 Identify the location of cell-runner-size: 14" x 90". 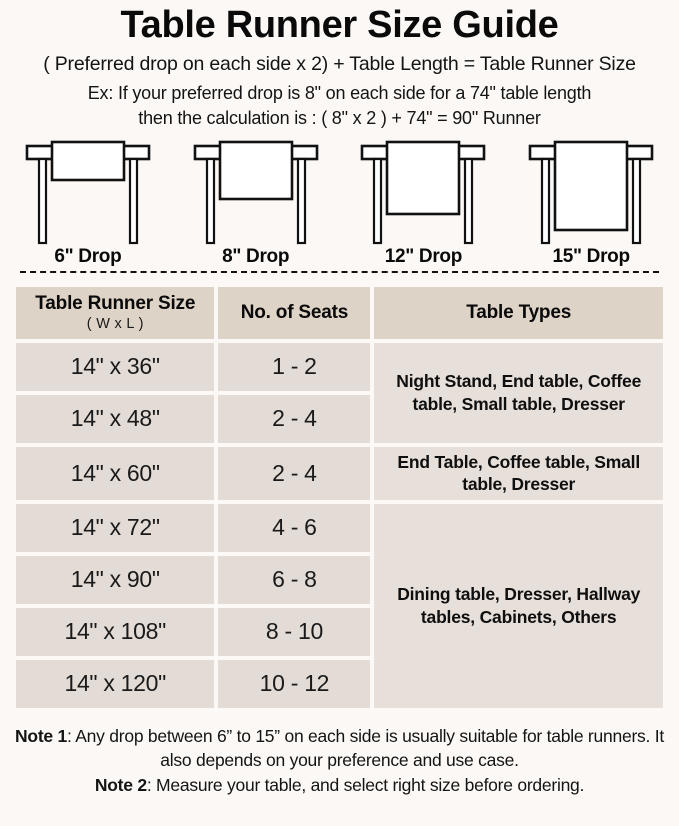
(115, 579).